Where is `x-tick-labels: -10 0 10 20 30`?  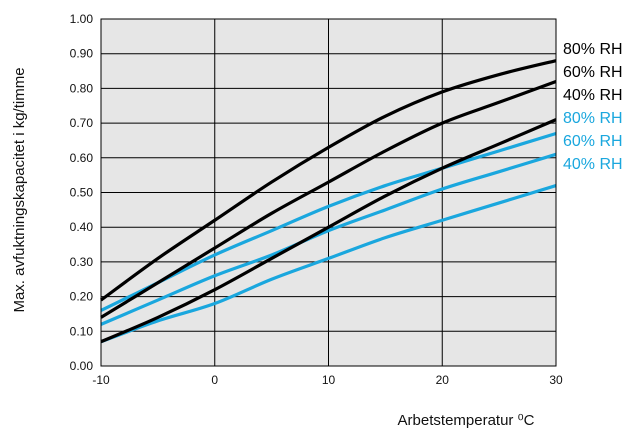 x-tick-labels: -10 0 10 20 30 is located at coordinates (327, 380).